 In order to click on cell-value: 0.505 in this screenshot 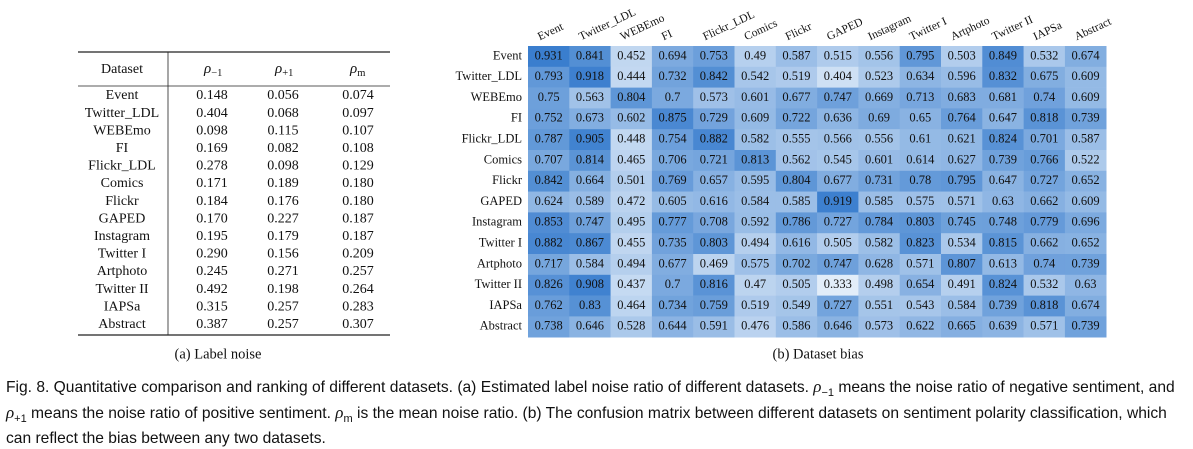, I will do `click(838, 242)`.